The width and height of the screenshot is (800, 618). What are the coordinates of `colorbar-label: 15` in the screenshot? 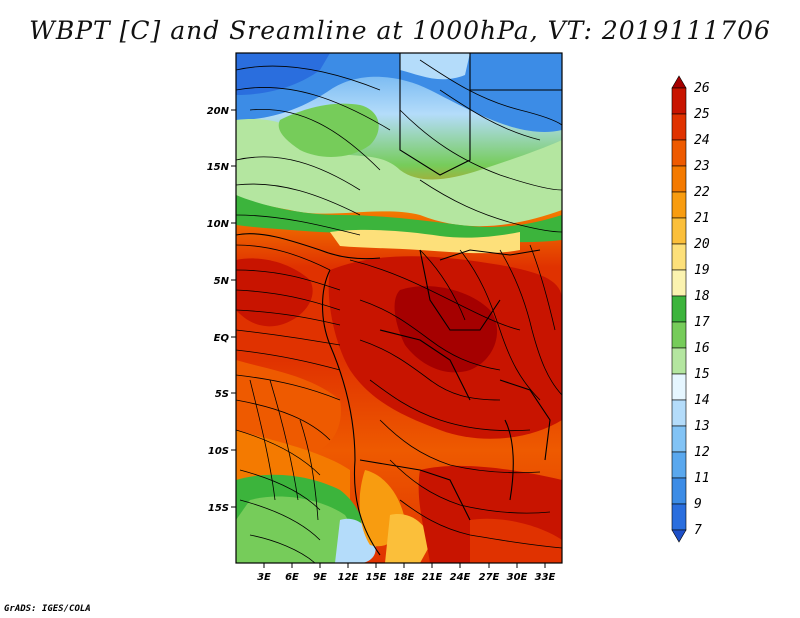 It's located at (702, 374).